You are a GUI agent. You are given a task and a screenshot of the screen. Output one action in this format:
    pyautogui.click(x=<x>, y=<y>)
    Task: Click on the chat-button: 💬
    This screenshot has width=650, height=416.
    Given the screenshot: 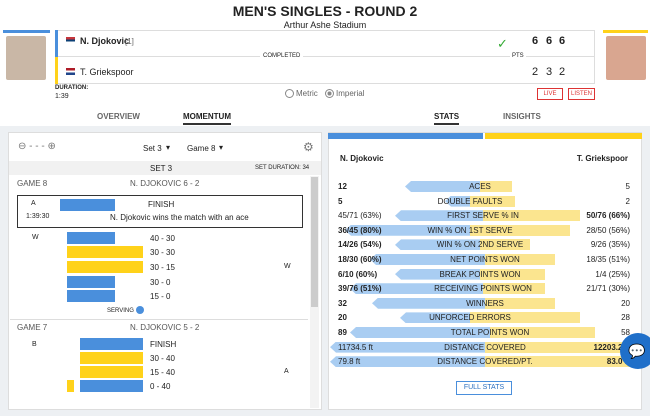 What is the action you would take?
    pyautogui.click(x=635, y=351)
    